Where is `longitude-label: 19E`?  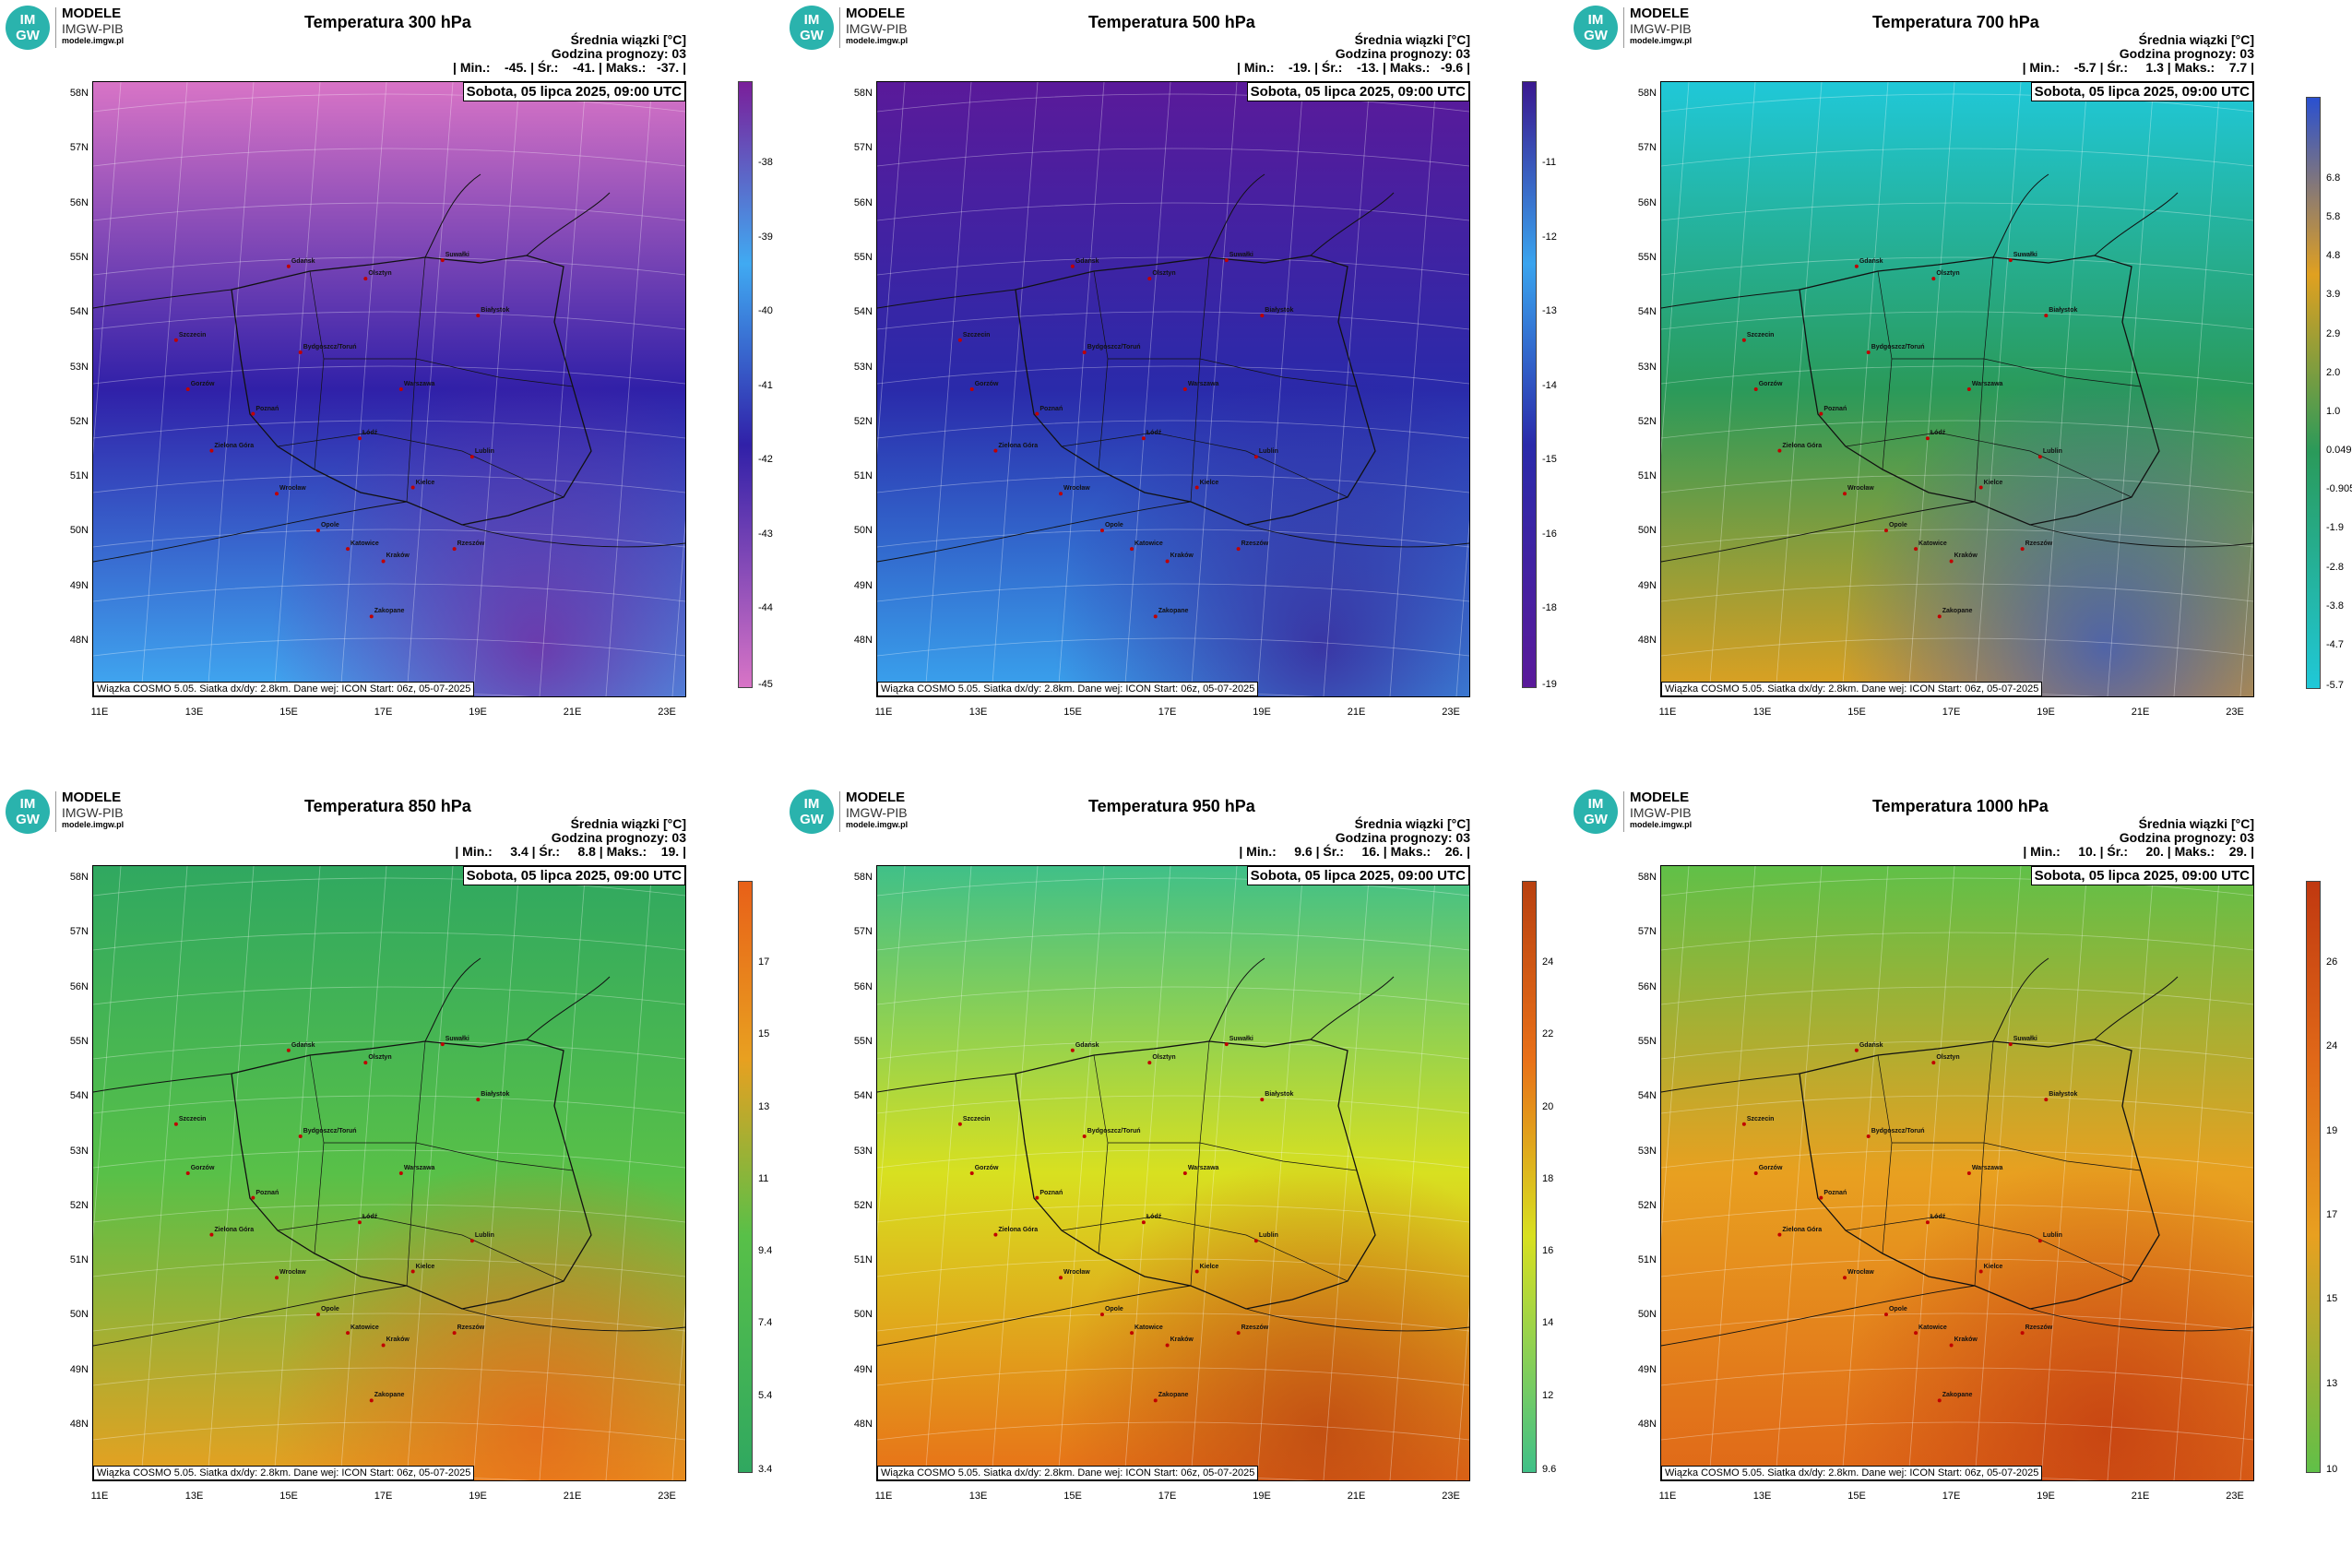 longitude-label: 19E is located at coordinates (1262, 1496).